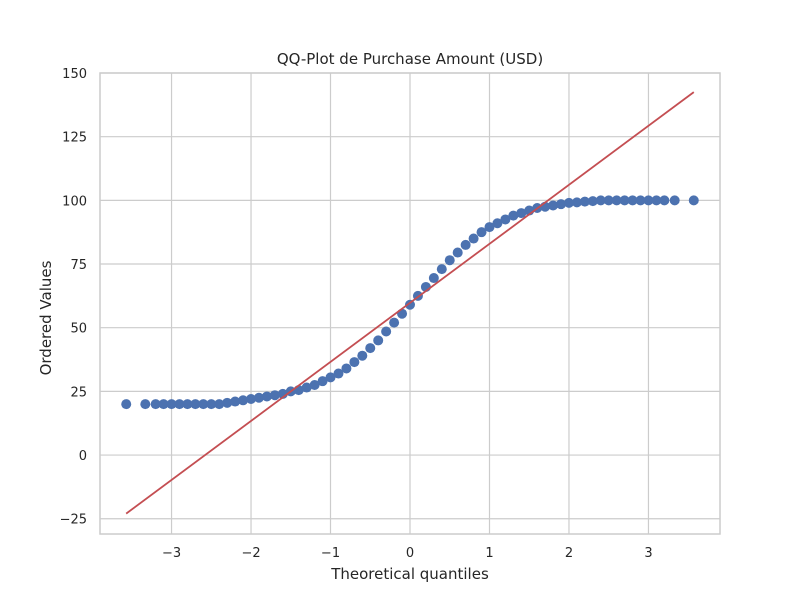 The image size is (800, 600). Describe the element at coordinates (83, 456) in the screenshot. I see `y-tick-label: 0` at that location.